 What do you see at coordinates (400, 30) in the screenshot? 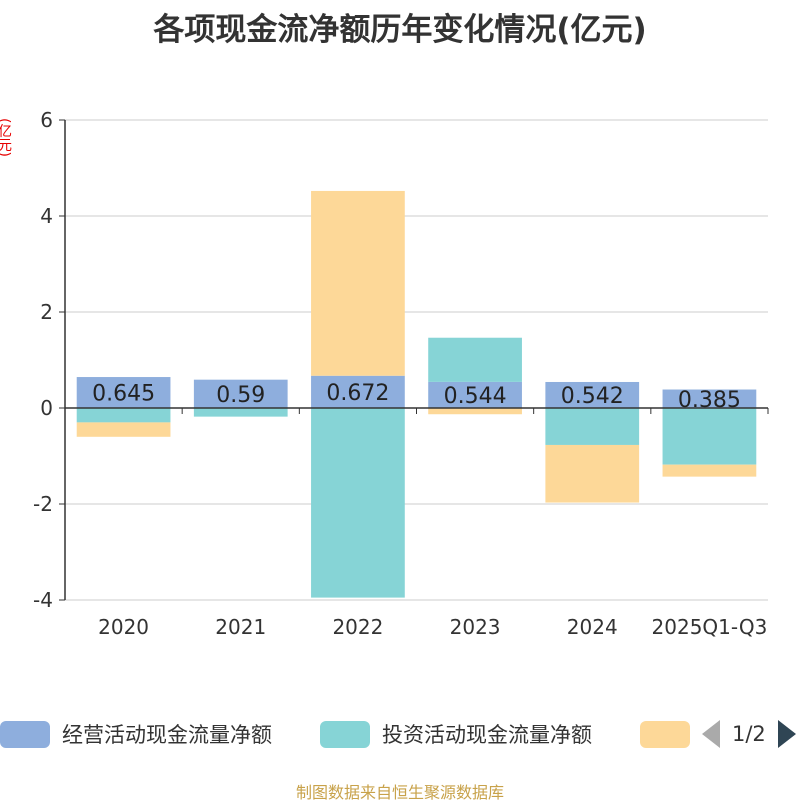
I see `chart-title: 各项现金流净额历年变化情况(亿元)` at bounding box center [400, 30].